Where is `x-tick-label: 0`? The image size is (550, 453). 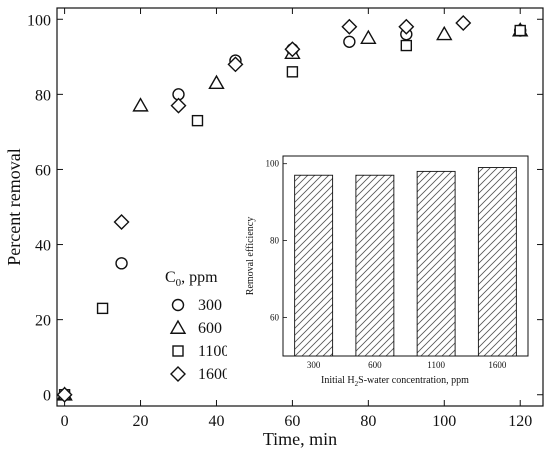
x-tick-label: 0 is located at coordinates (65, 421).